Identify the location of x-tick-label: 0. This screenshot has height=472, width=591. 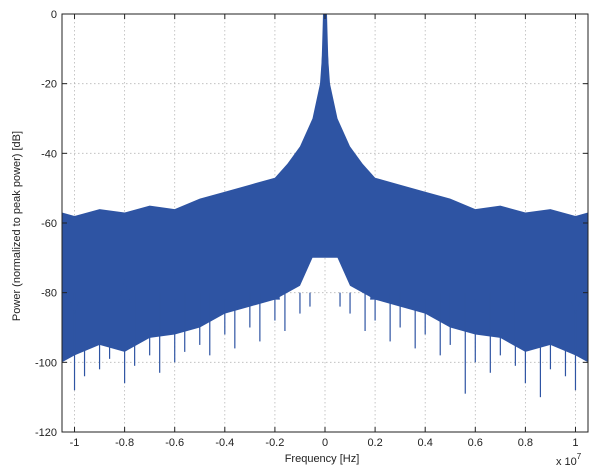
(325, 443).